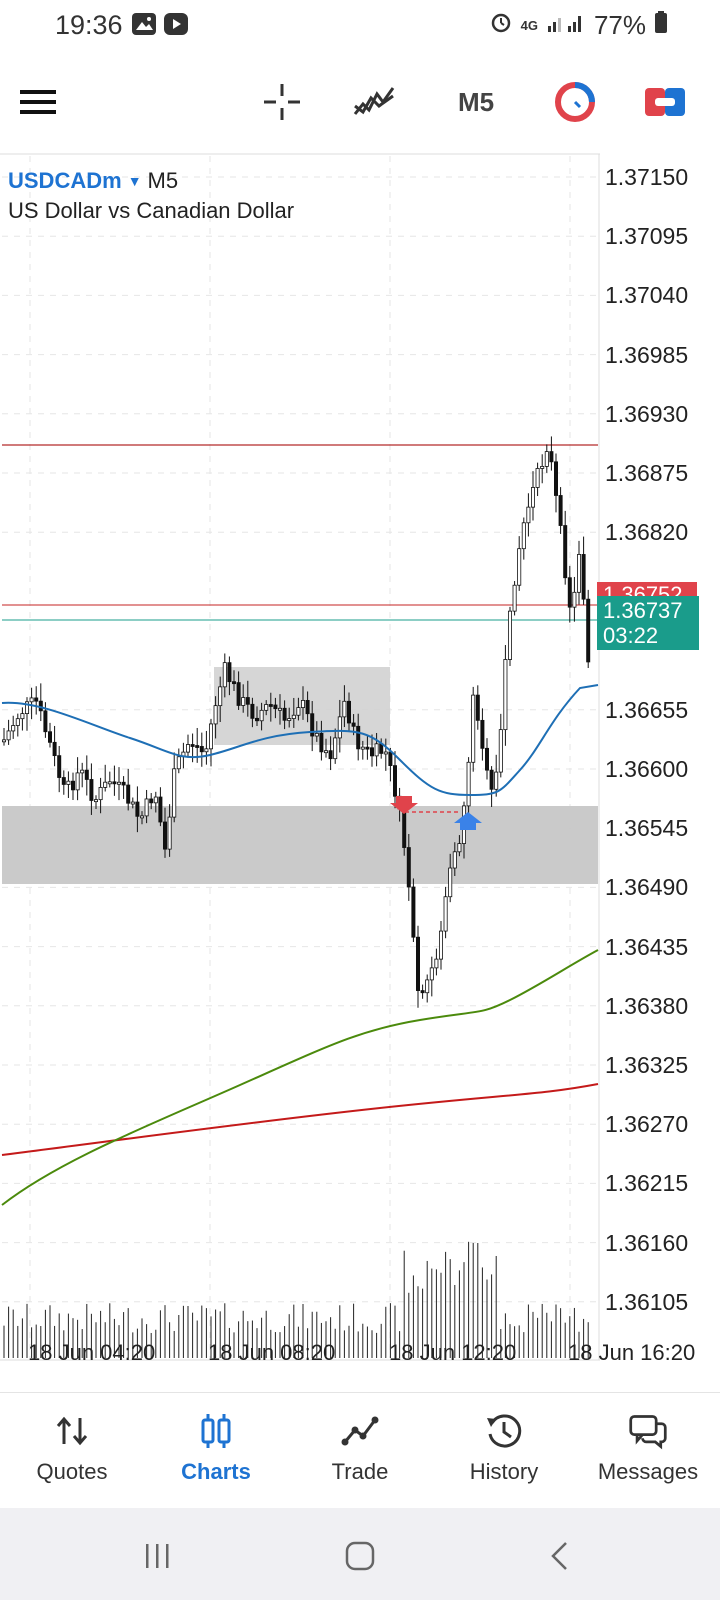 Image resolution: width=720 pixels, height=1600 pixels. Describe the element at coordinates (374, 102) in the screenshot. I see `indicators-icon` at that location.